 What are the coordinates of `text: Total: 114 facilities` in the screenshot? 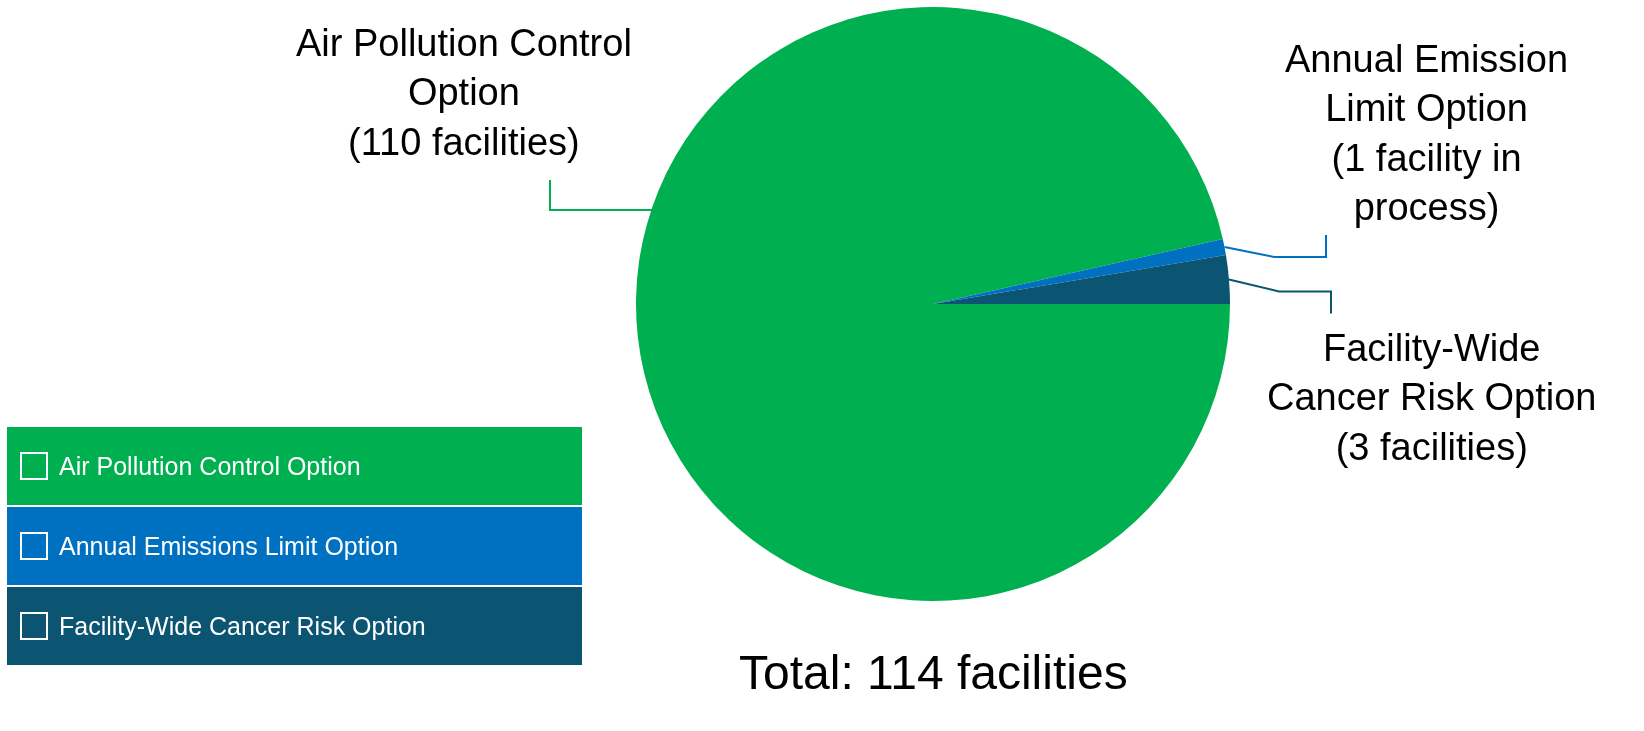 It's located at (933, 672).